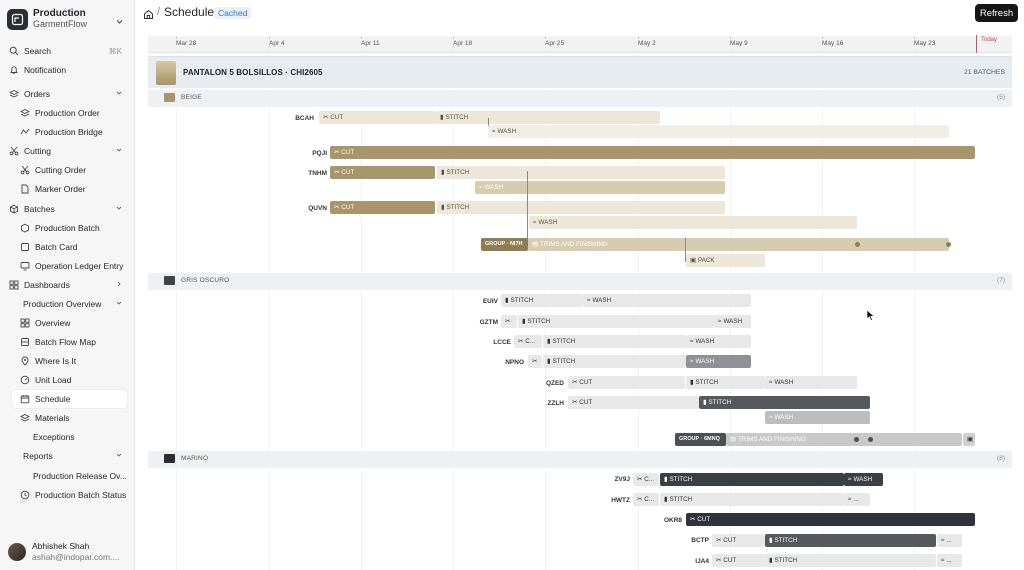 This screenshot has width=1024, height=570. Describe the element at coordinates (317, 173) in the screenshot. I see `batch-code: TNHM` at that location.